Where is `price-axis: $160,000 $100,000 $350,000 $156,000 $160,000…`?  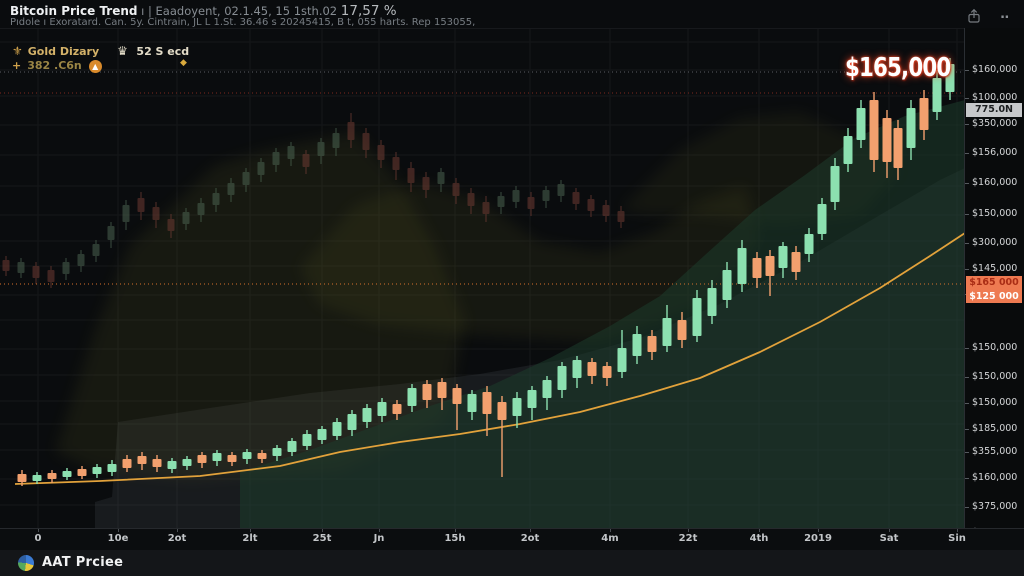 price-axis: $160,000 $100,000 $350,000 $156,000 $160,000… is located at coordinates (994, 288).